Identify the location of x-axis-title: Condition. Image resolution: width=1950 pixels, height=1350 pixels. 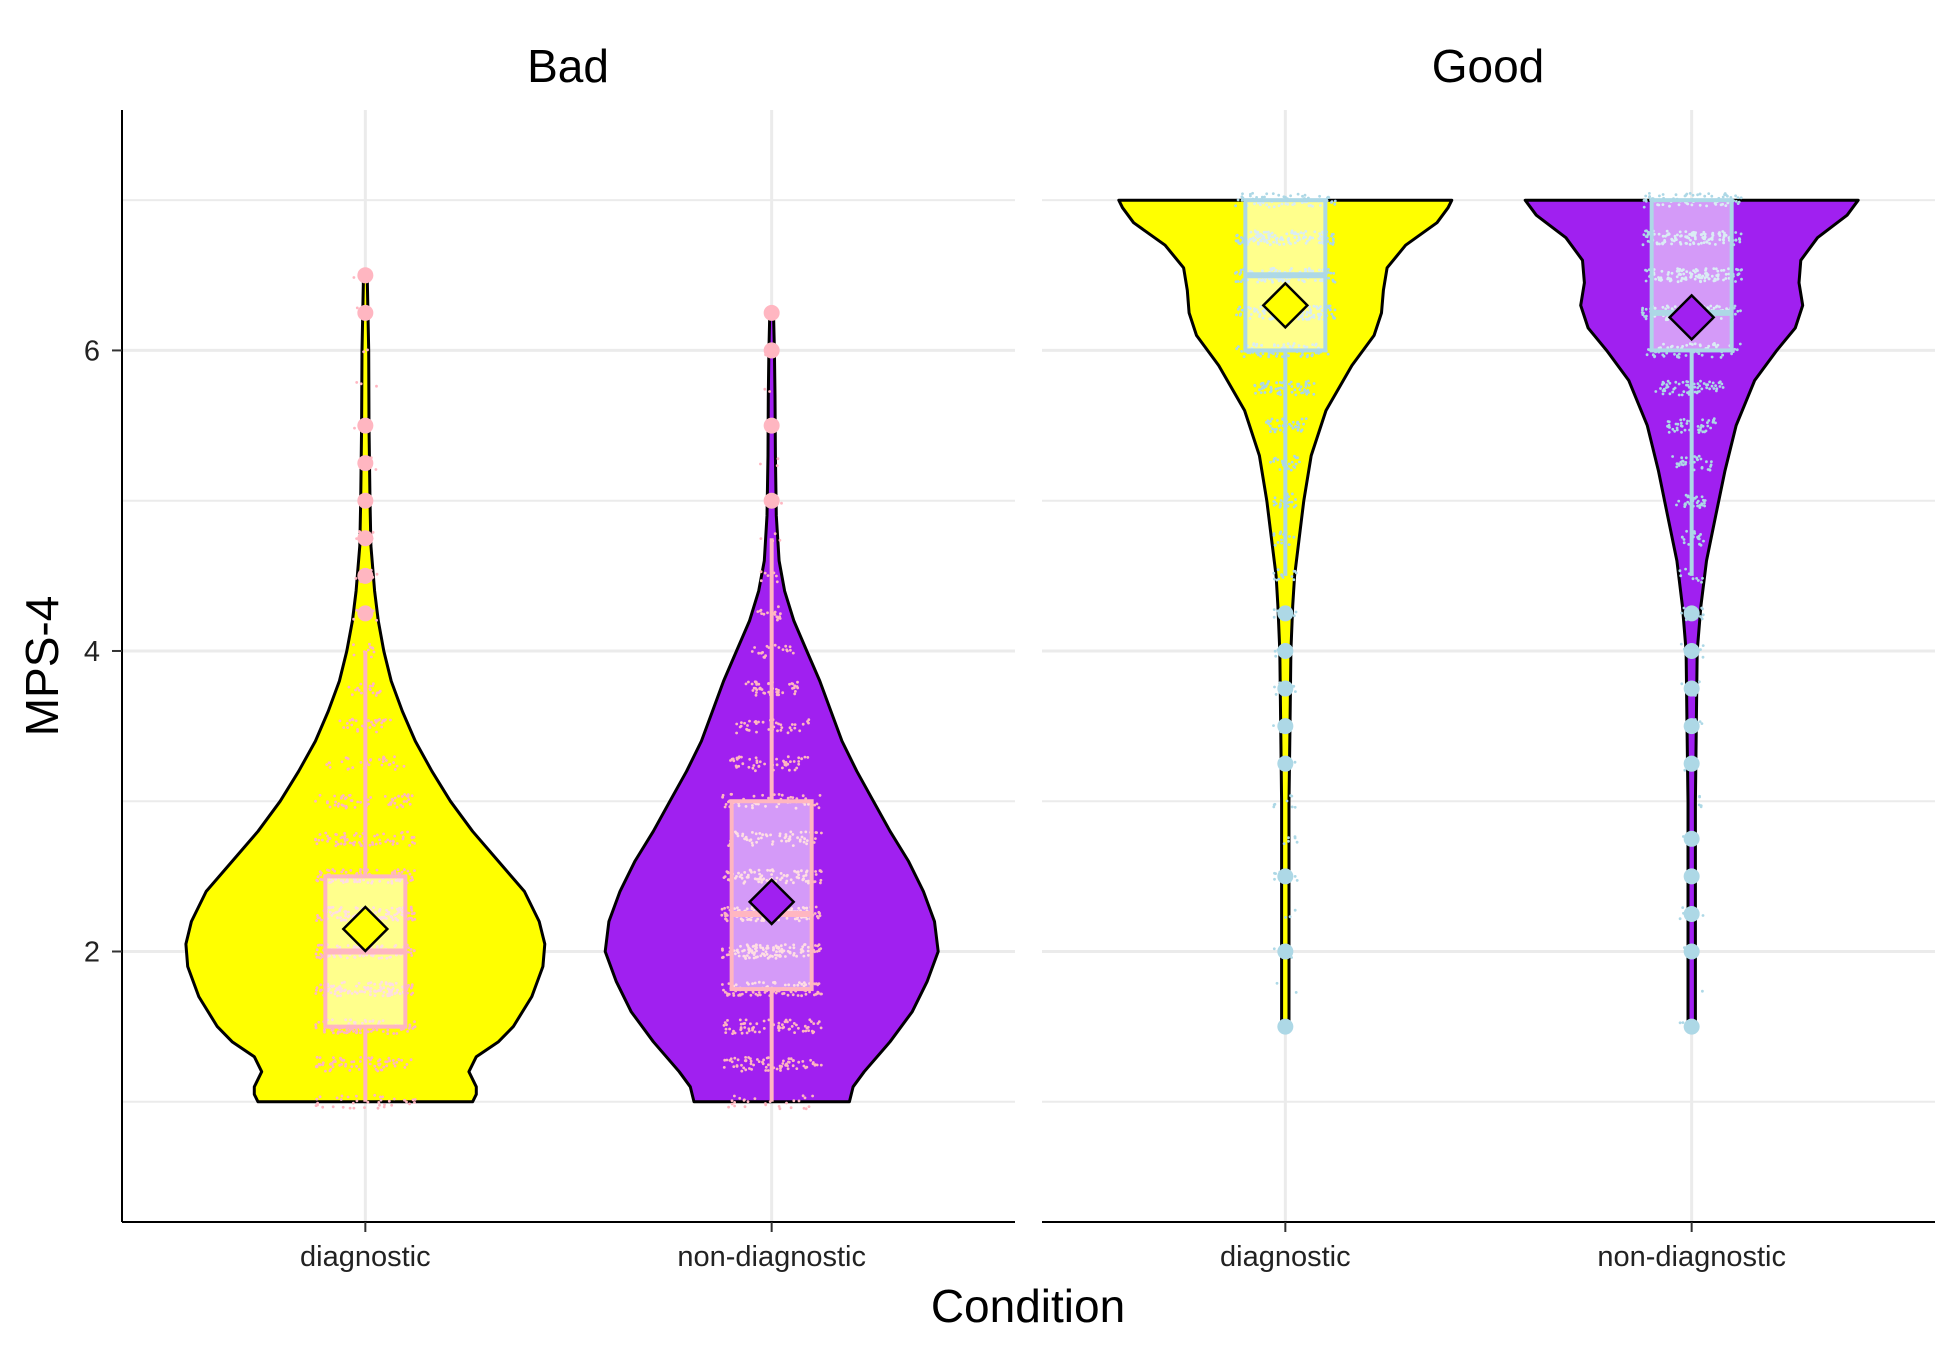
(1028, 1306).